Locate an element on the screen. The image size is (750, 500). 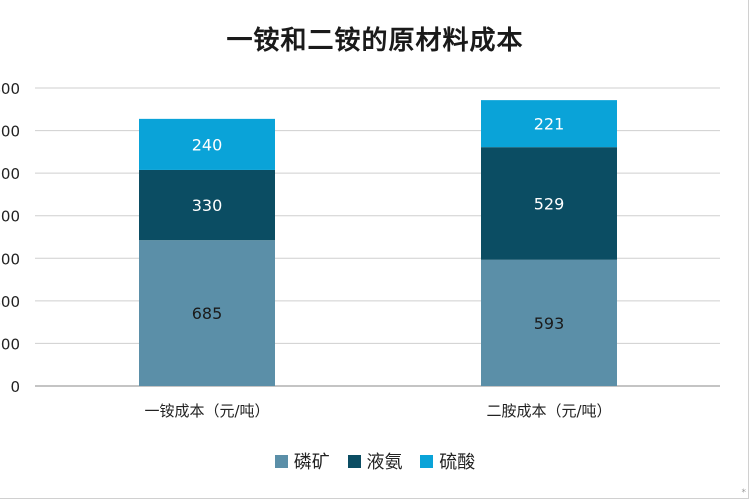
legend-item-phosphate: 磷矿 is located at coordinates (302, 461).